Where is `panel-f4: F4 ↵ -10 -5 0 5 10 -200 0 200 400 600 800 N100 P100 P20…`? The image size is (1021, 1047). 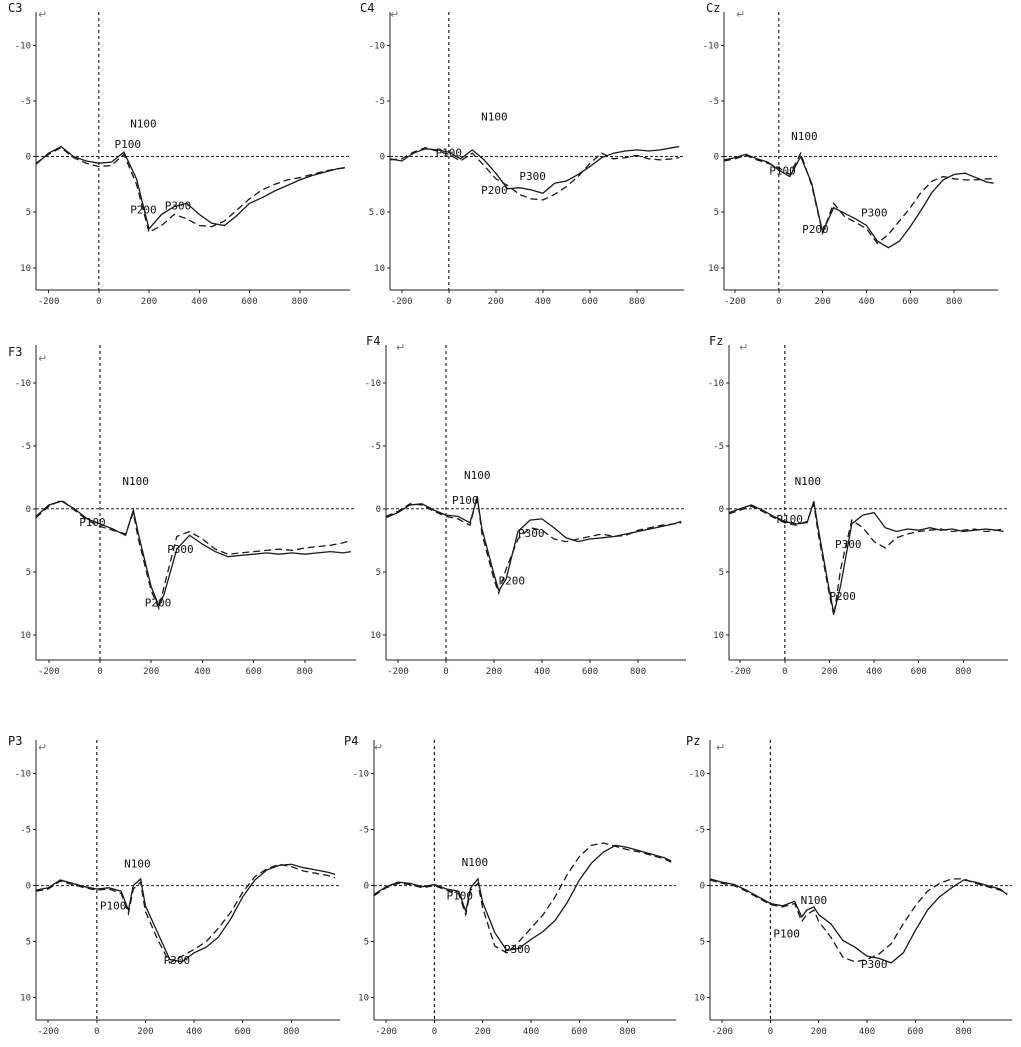
panel-f4: F4 ↵ -10 -5 0 5 10 -200 0 200 400 600 800 N100 P100 P20… is located at coordinates (525, 505).